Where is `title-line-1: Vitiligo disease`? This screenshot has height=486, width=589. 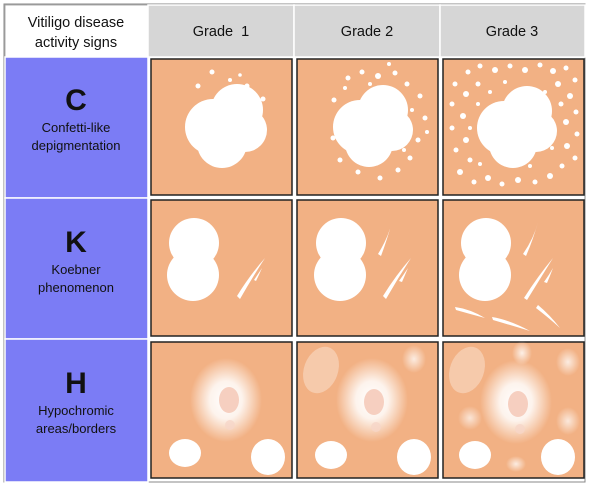 title-line-1: Vitiligo disease is located at coordinates (76, 23).